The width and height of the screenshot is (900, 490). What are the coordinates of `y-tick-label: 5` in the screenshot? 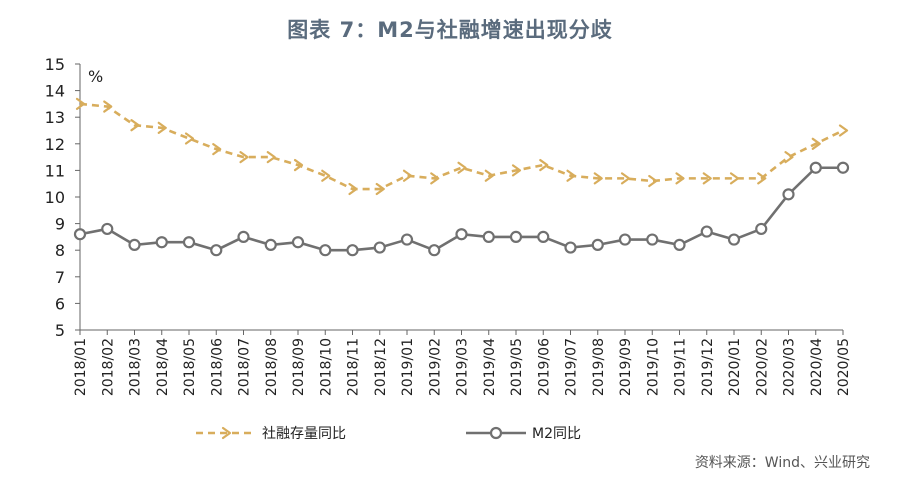 It's located at (60, 330).